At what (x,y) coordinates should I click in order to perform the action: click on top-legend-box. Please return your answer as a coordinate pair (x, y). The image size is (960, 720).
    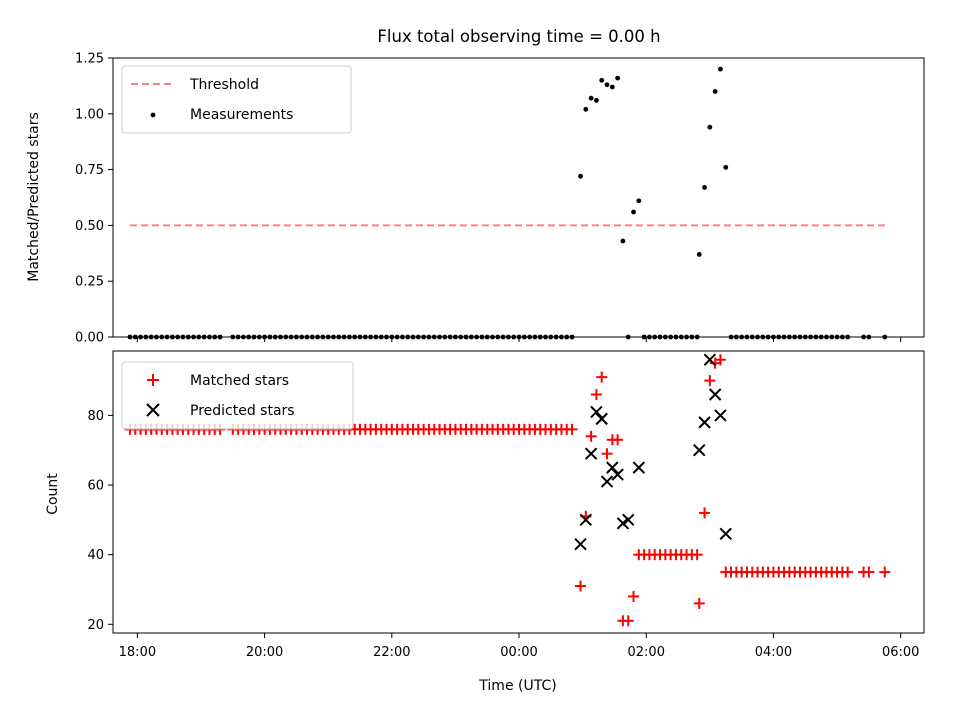
    Looking at the image, I should click on (236, 99).